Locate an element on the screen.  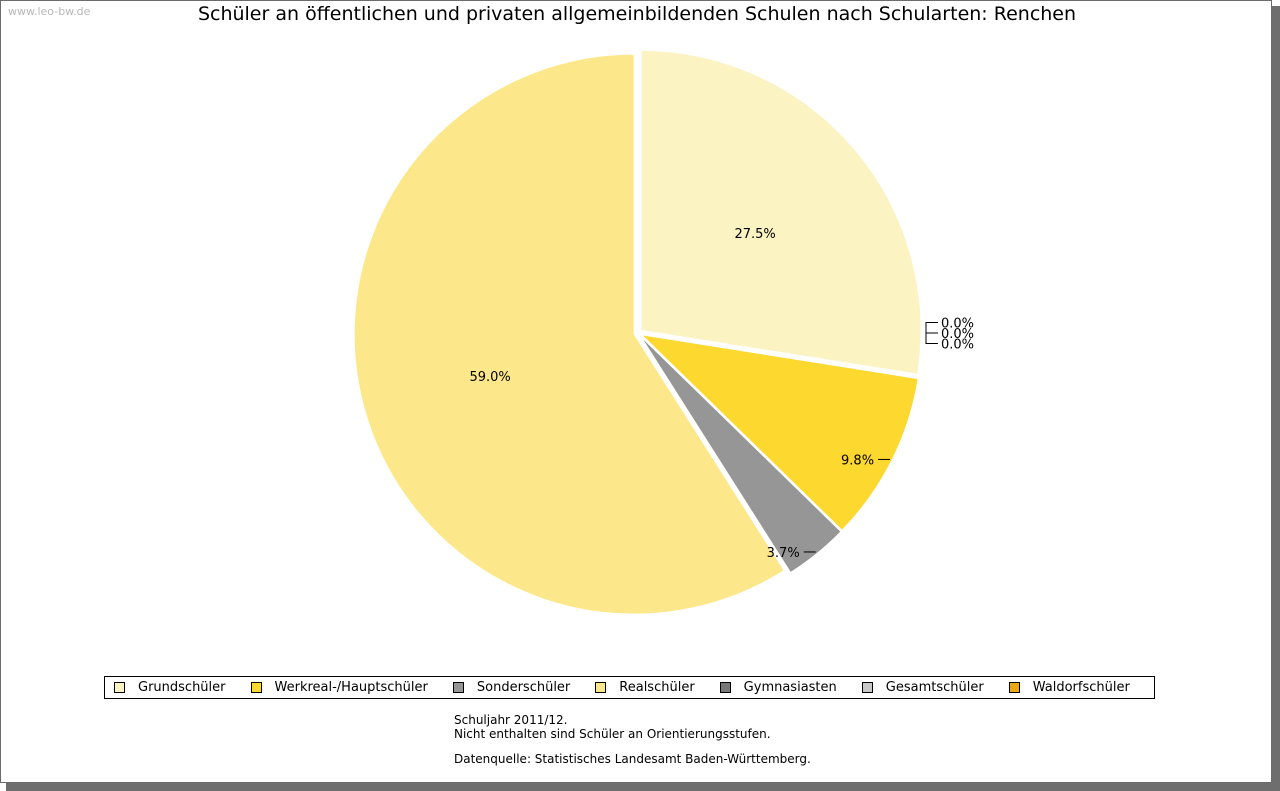
legend-label: Waldorfschüler is located at coordinates (1081, 687).